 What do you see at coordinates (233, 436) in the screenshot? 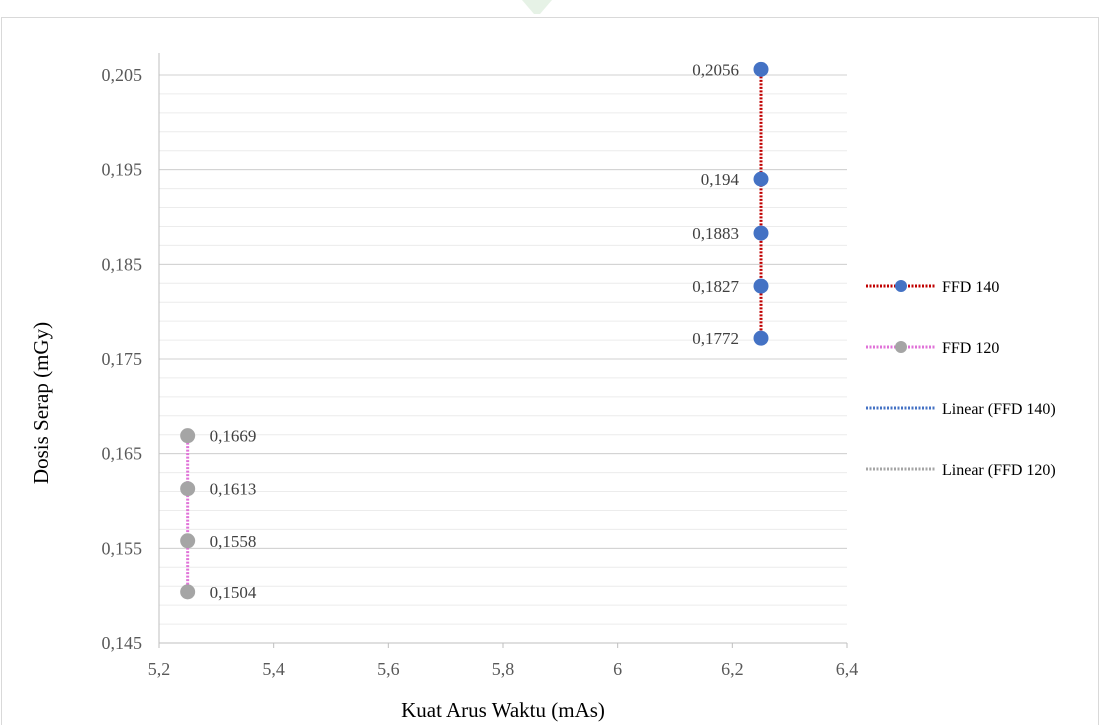
I see `data-label: 0,1669` at bounding box center [233, 436].